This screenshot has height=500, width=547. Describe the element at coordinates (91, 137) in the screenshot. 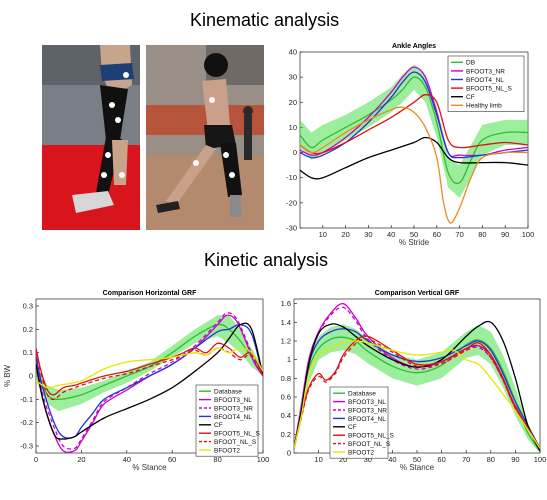

I see `photo-side-view-red-floor` at that location.